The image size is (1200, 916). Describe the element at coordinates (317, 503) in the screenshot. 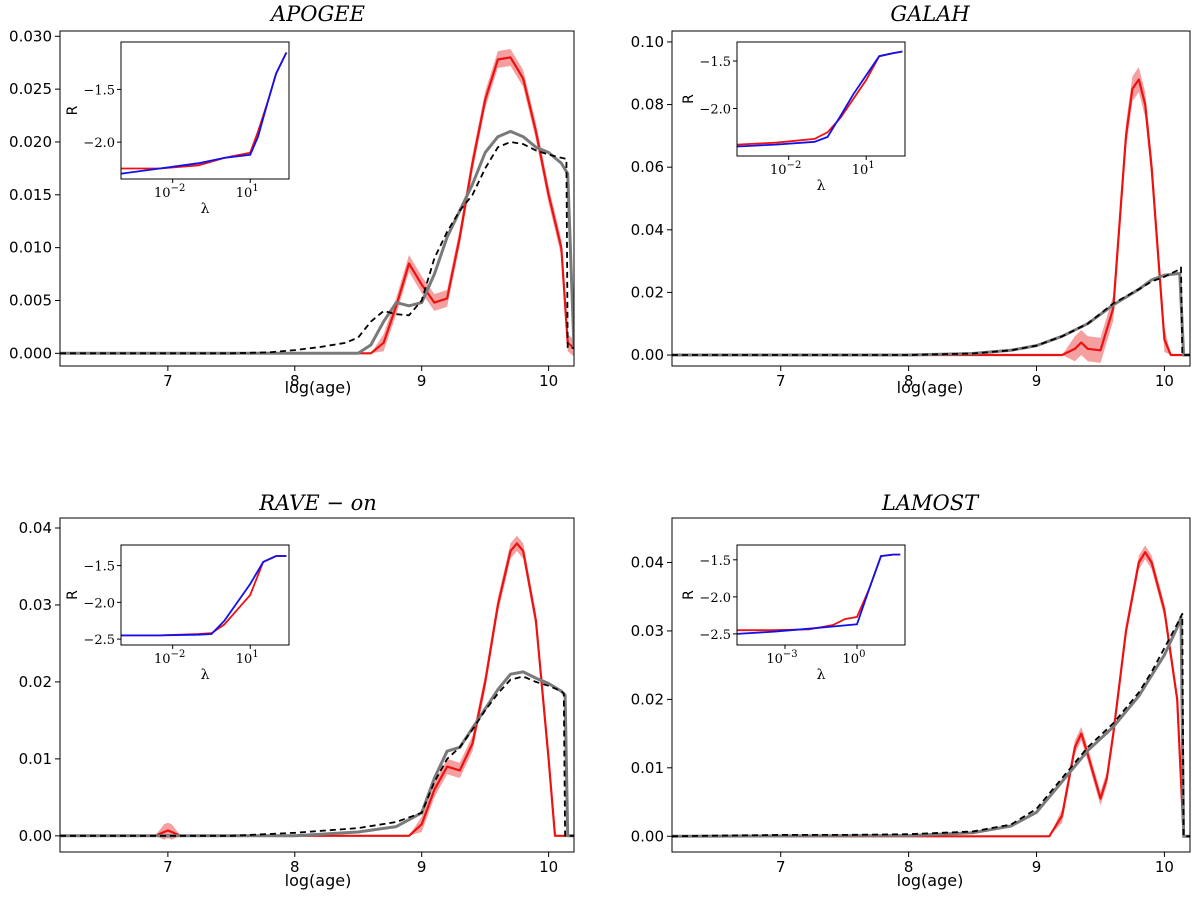

I see `panel-title: RAVE − on` at that location.